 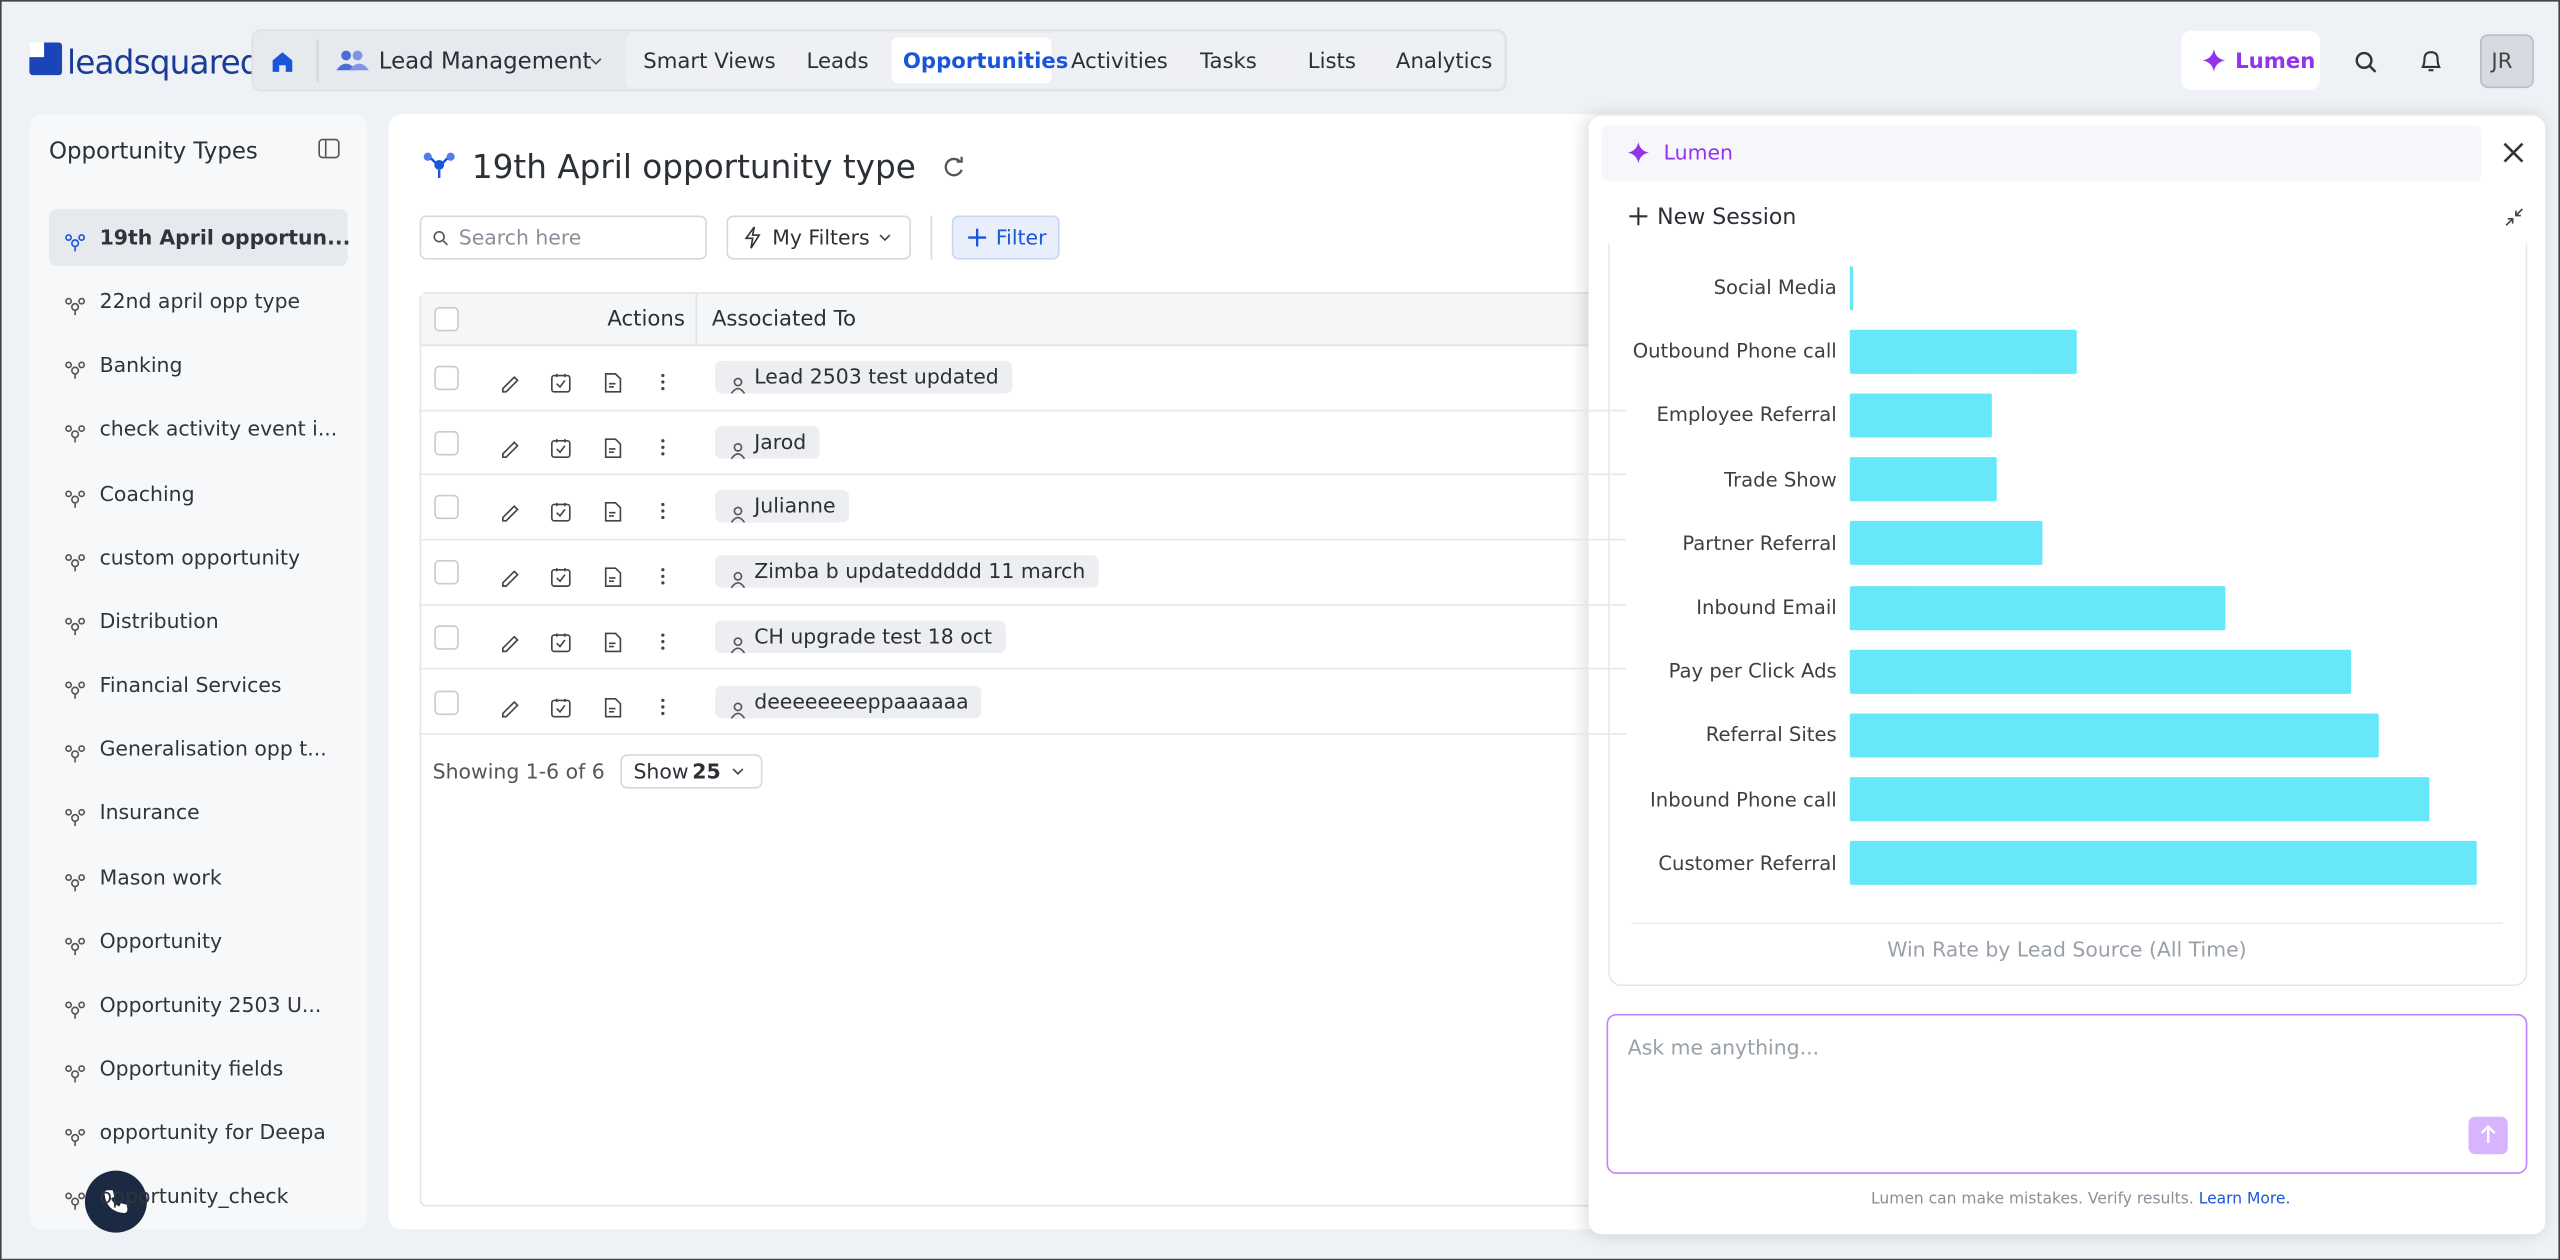 What do you see at coordinates (2275, 62) in the screenshot?
I see `lumen-button-label: Lumen` at bounding box center [2275, 62].